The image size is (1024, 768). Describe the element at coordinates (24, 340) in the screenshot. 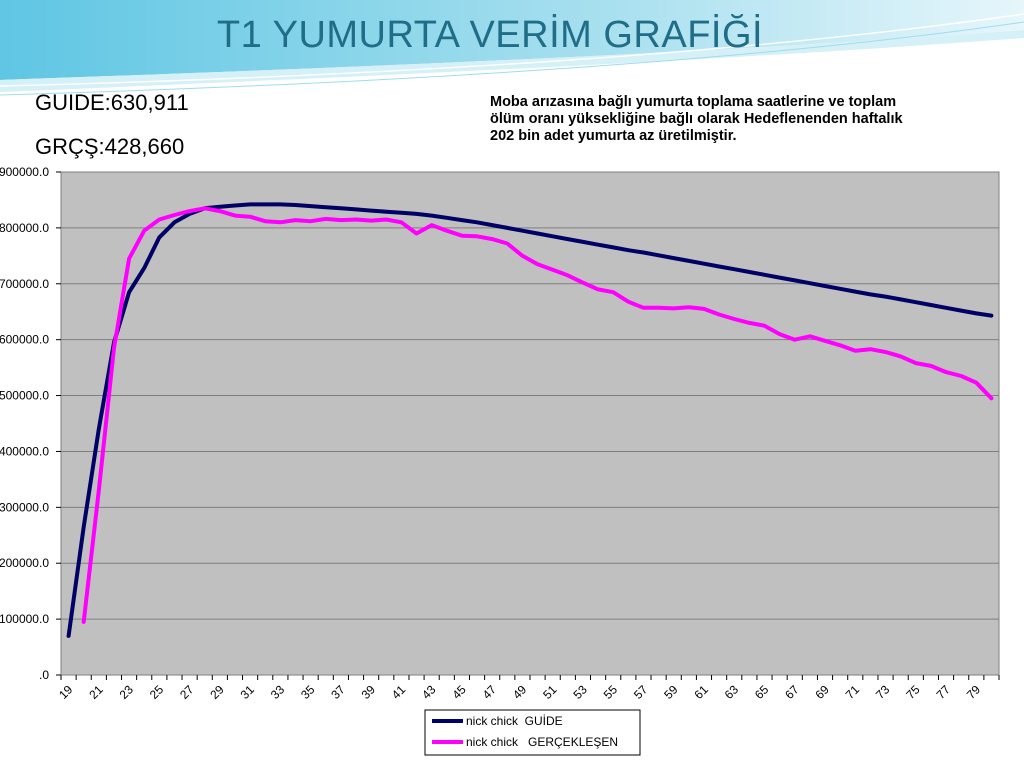

I see `y-tick-label: 600000.0` at that location.